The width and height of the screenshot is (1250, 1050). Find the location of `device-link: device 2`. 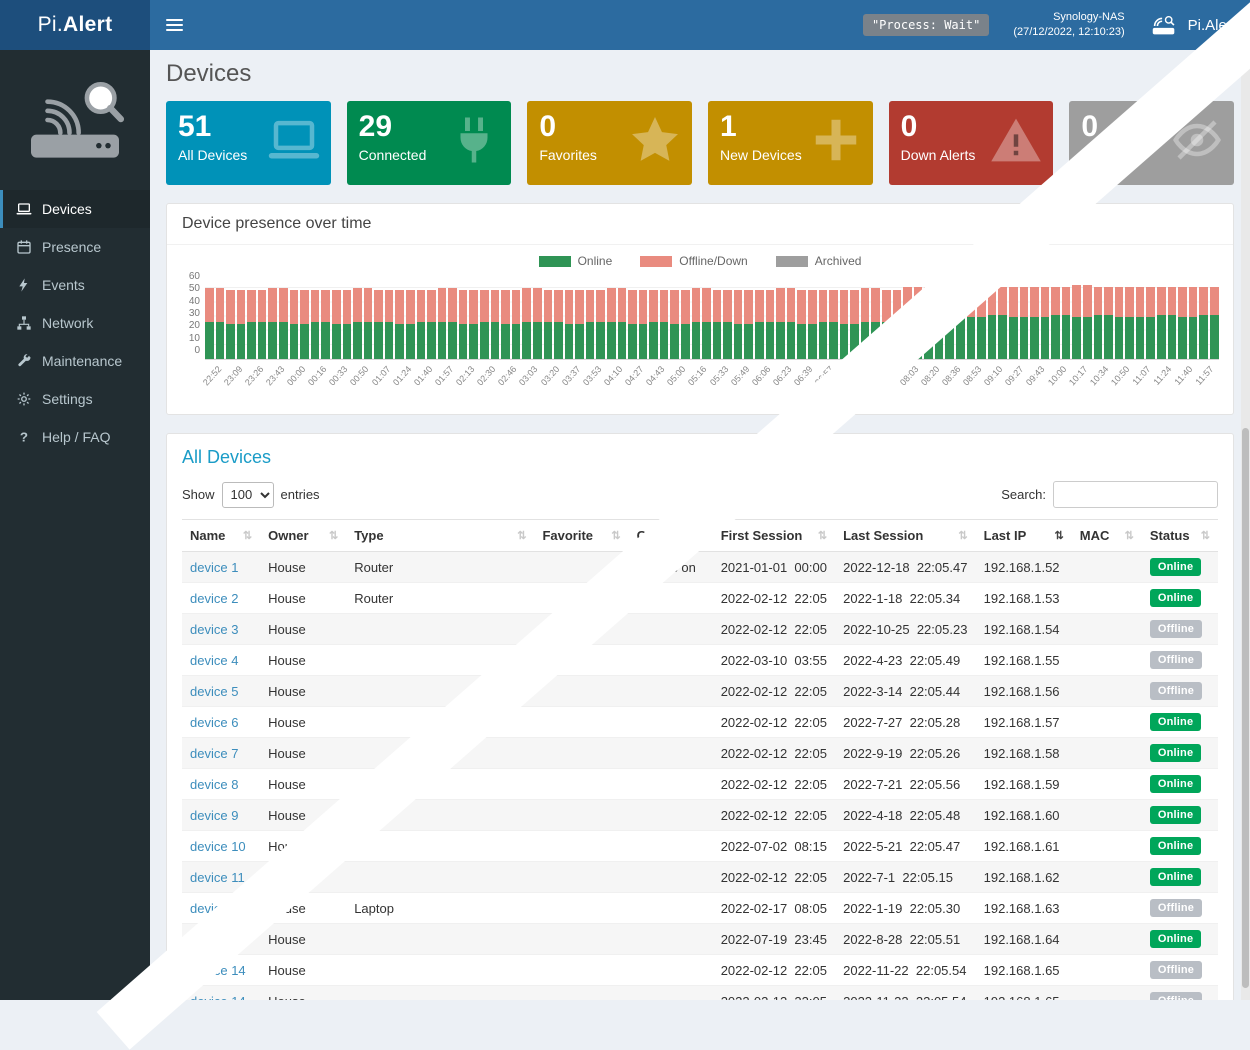

device-link: device 2 is located at coordinates (214, 598).